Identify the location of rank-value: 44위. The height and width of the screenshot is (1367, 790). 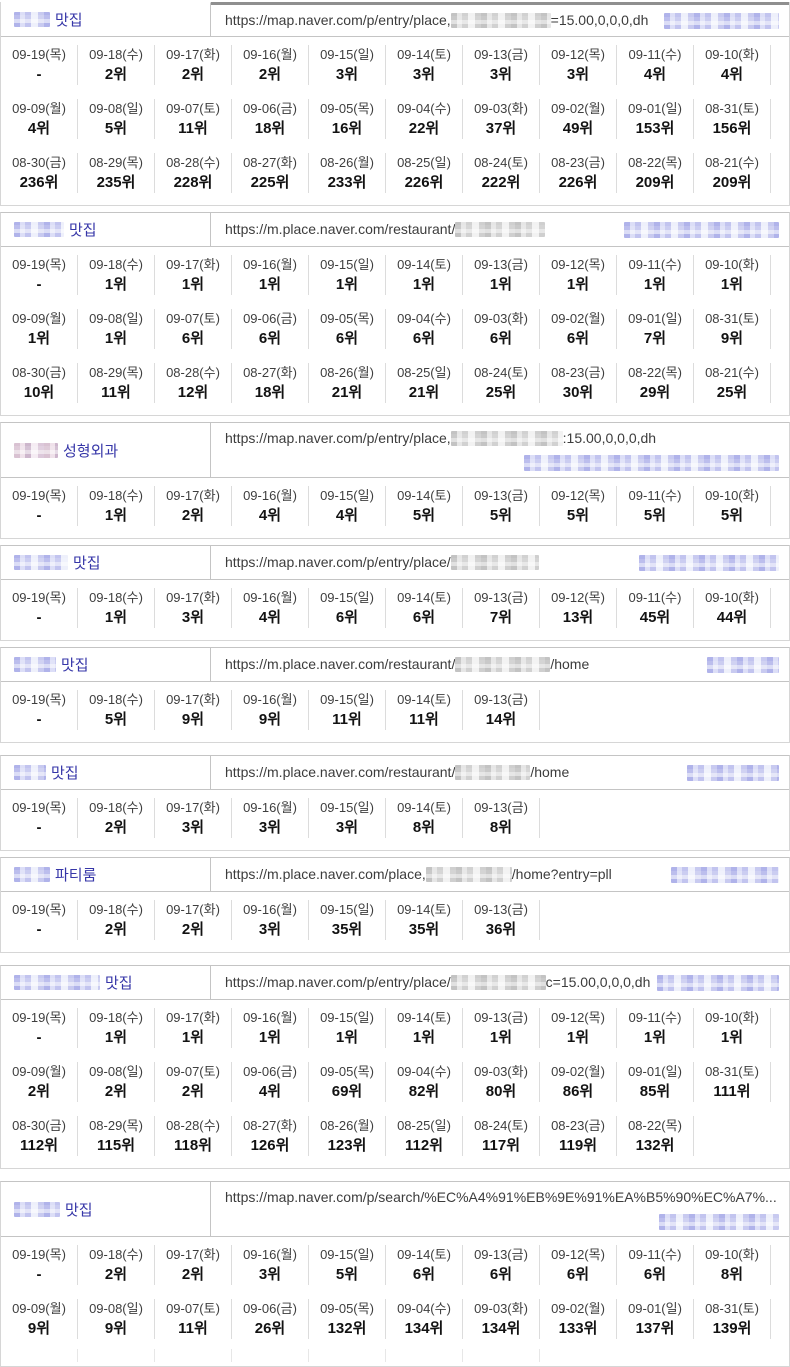
(732, 617).